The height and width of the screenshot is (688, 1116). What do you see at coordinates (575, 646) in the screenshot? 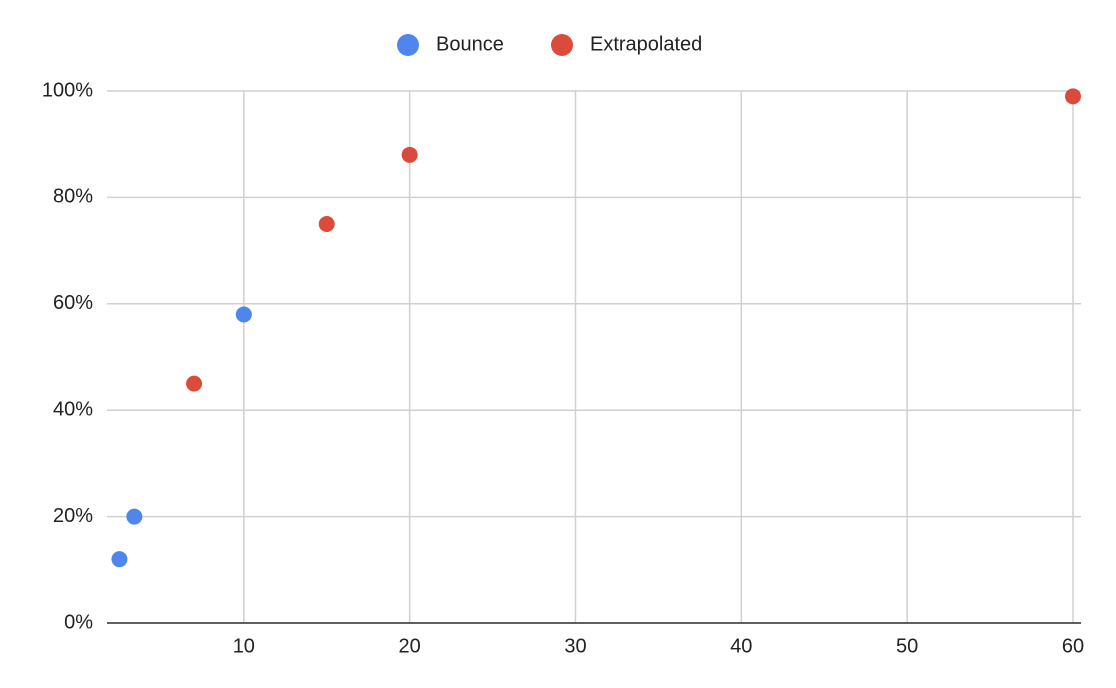
I see `x-tick-label: 30` at bounding box center [575, 646].